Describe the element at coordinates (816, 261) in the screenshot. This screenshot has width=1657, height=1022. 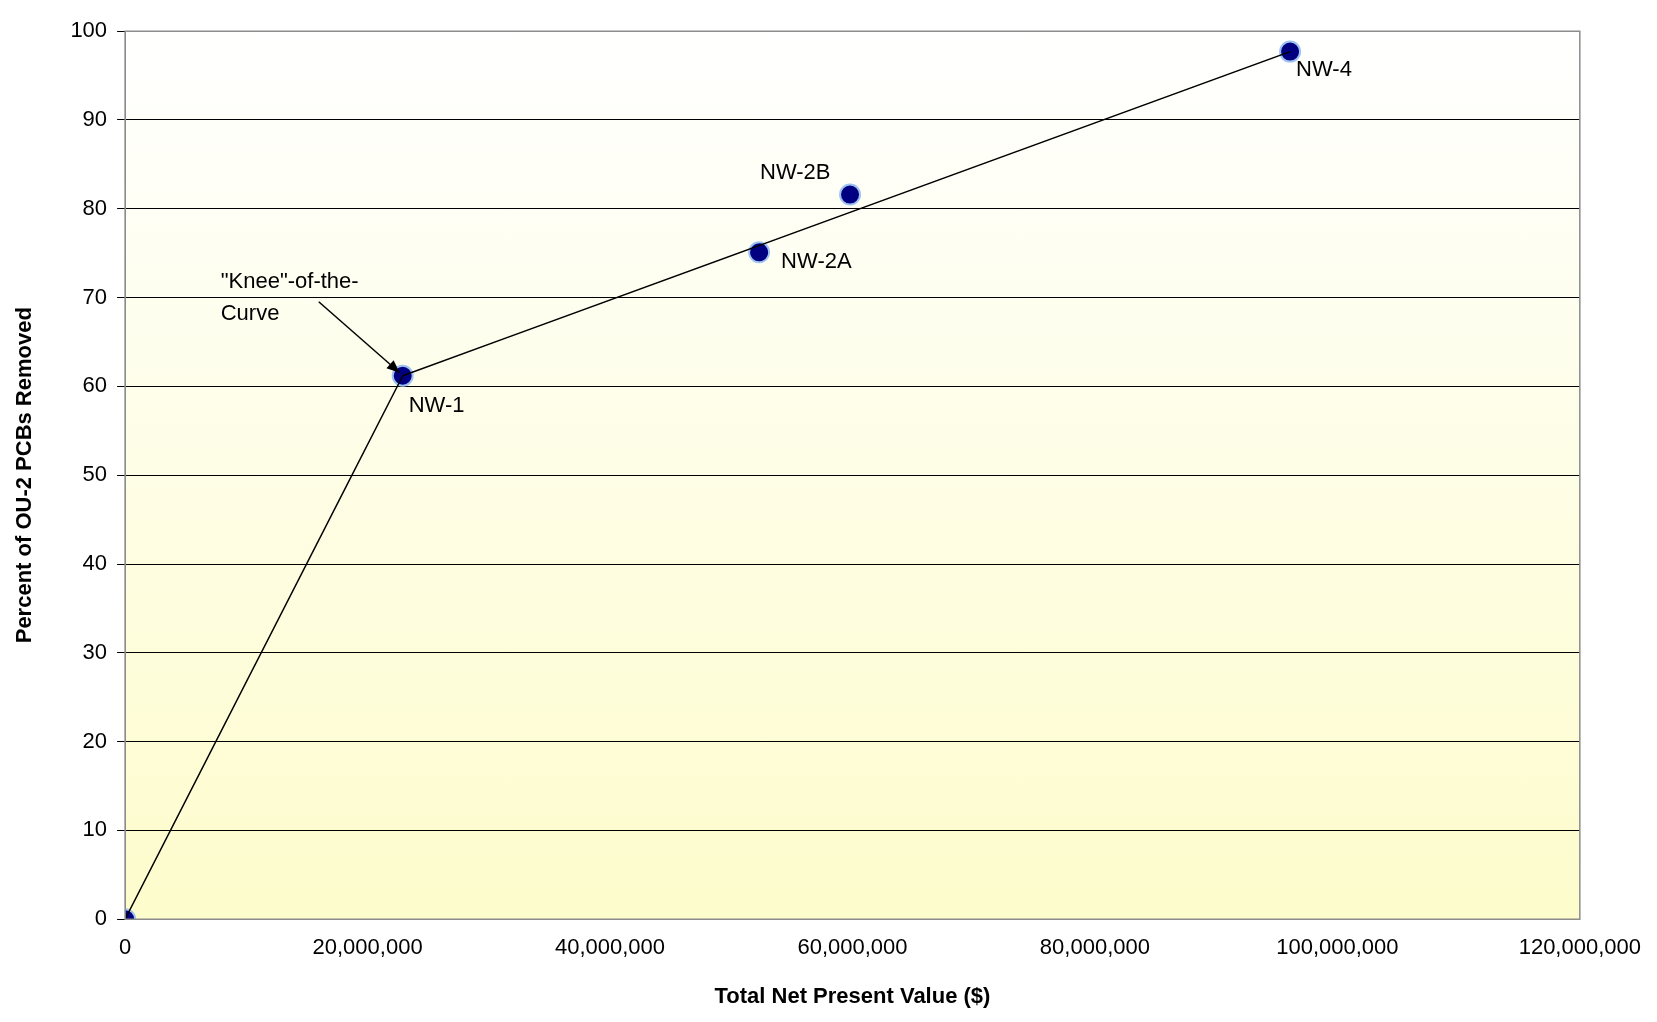
I see `annotation: NW-2A` at that location.